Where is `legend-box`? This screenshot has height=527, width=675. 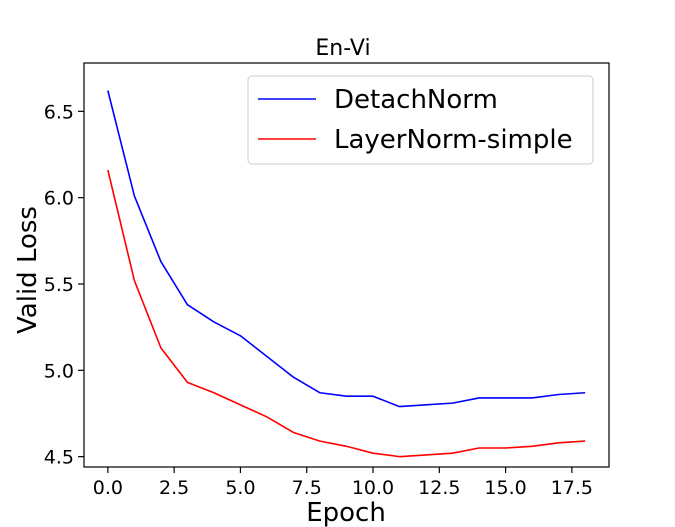 legend-box is located at coordinates (420, 120).